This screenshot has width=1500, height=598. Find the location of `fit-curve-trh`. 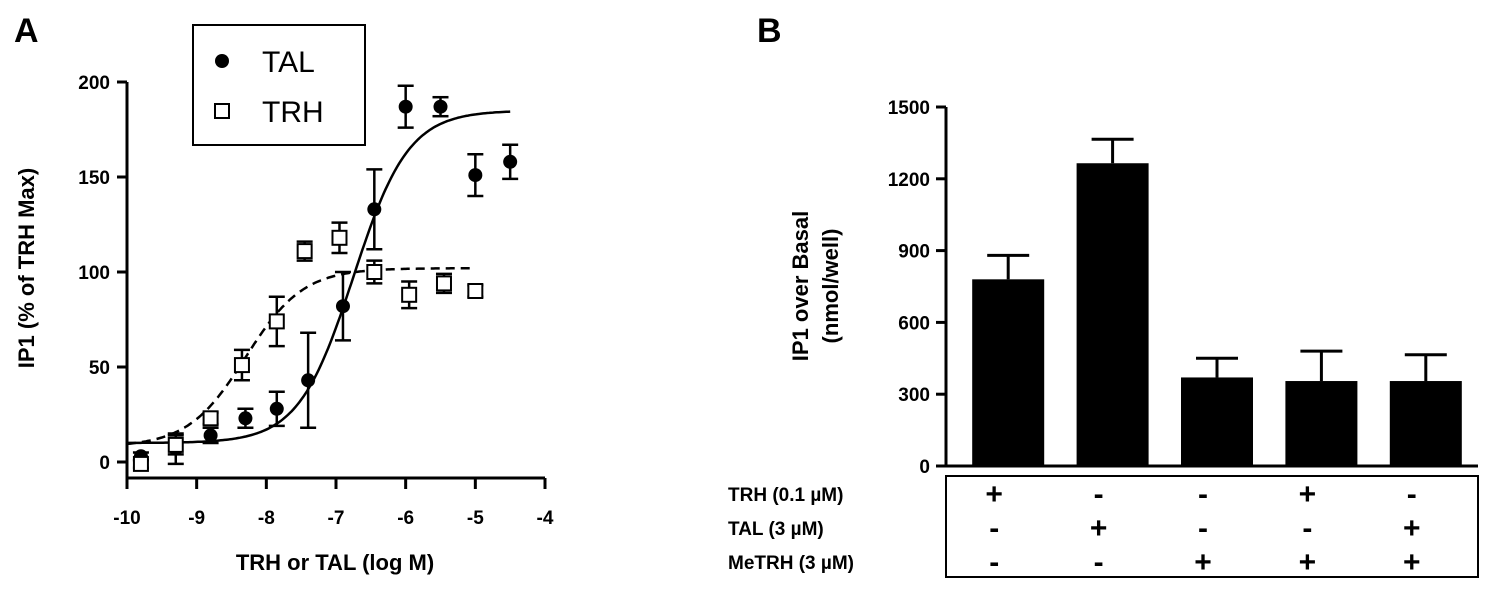

fit-curve-trh is located at coordinates (301, 356).